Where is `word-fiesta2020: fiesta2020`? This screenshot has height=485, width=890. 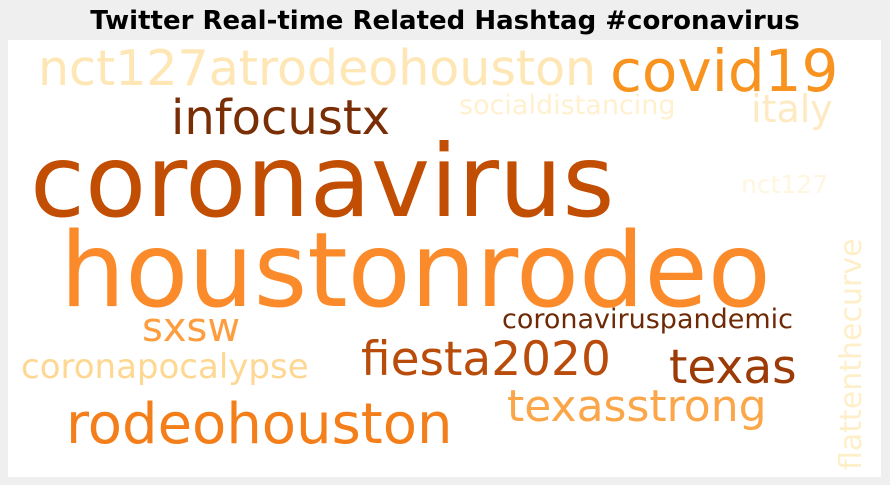
word-fiesta2020: fiesta2020 is located at coordinates (486, 359).